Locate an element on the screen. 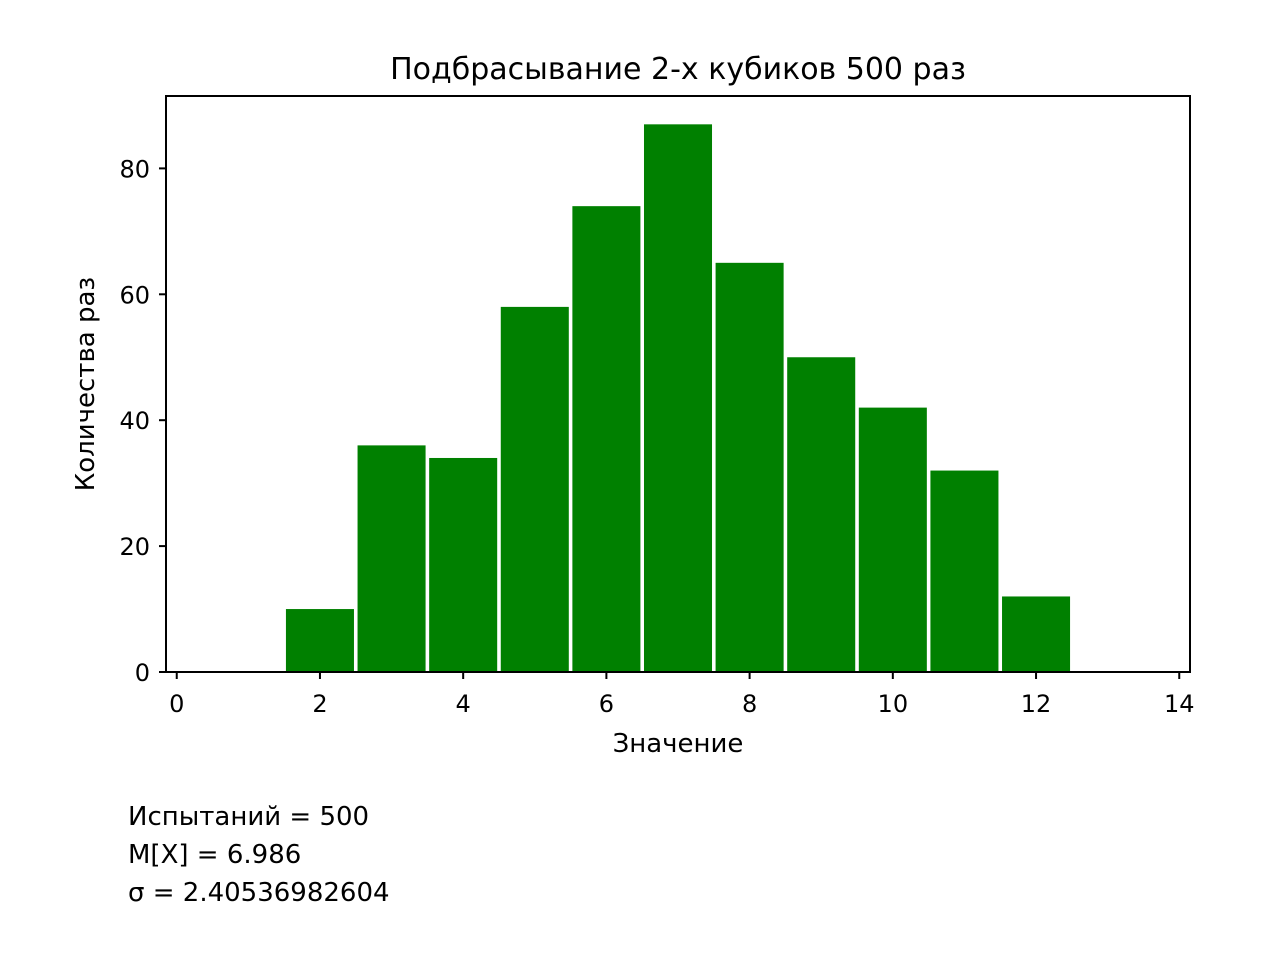  chart-title: Подбрасывание 2-х кубиков 500 раз is located at coordinates (678, 69).